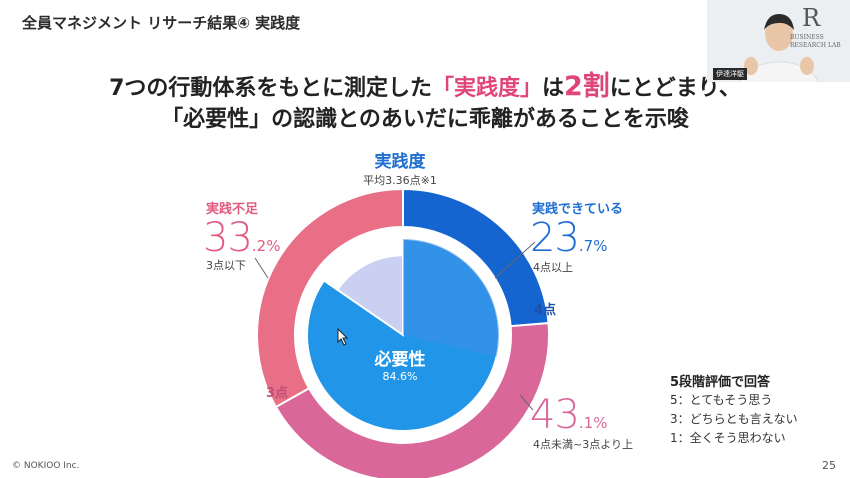 This screenshot has width=850, height=478. I want to click on webcam-overlay: R BUSINESS RESEARCH LAB 伊達洋駆, so click(778, 41).